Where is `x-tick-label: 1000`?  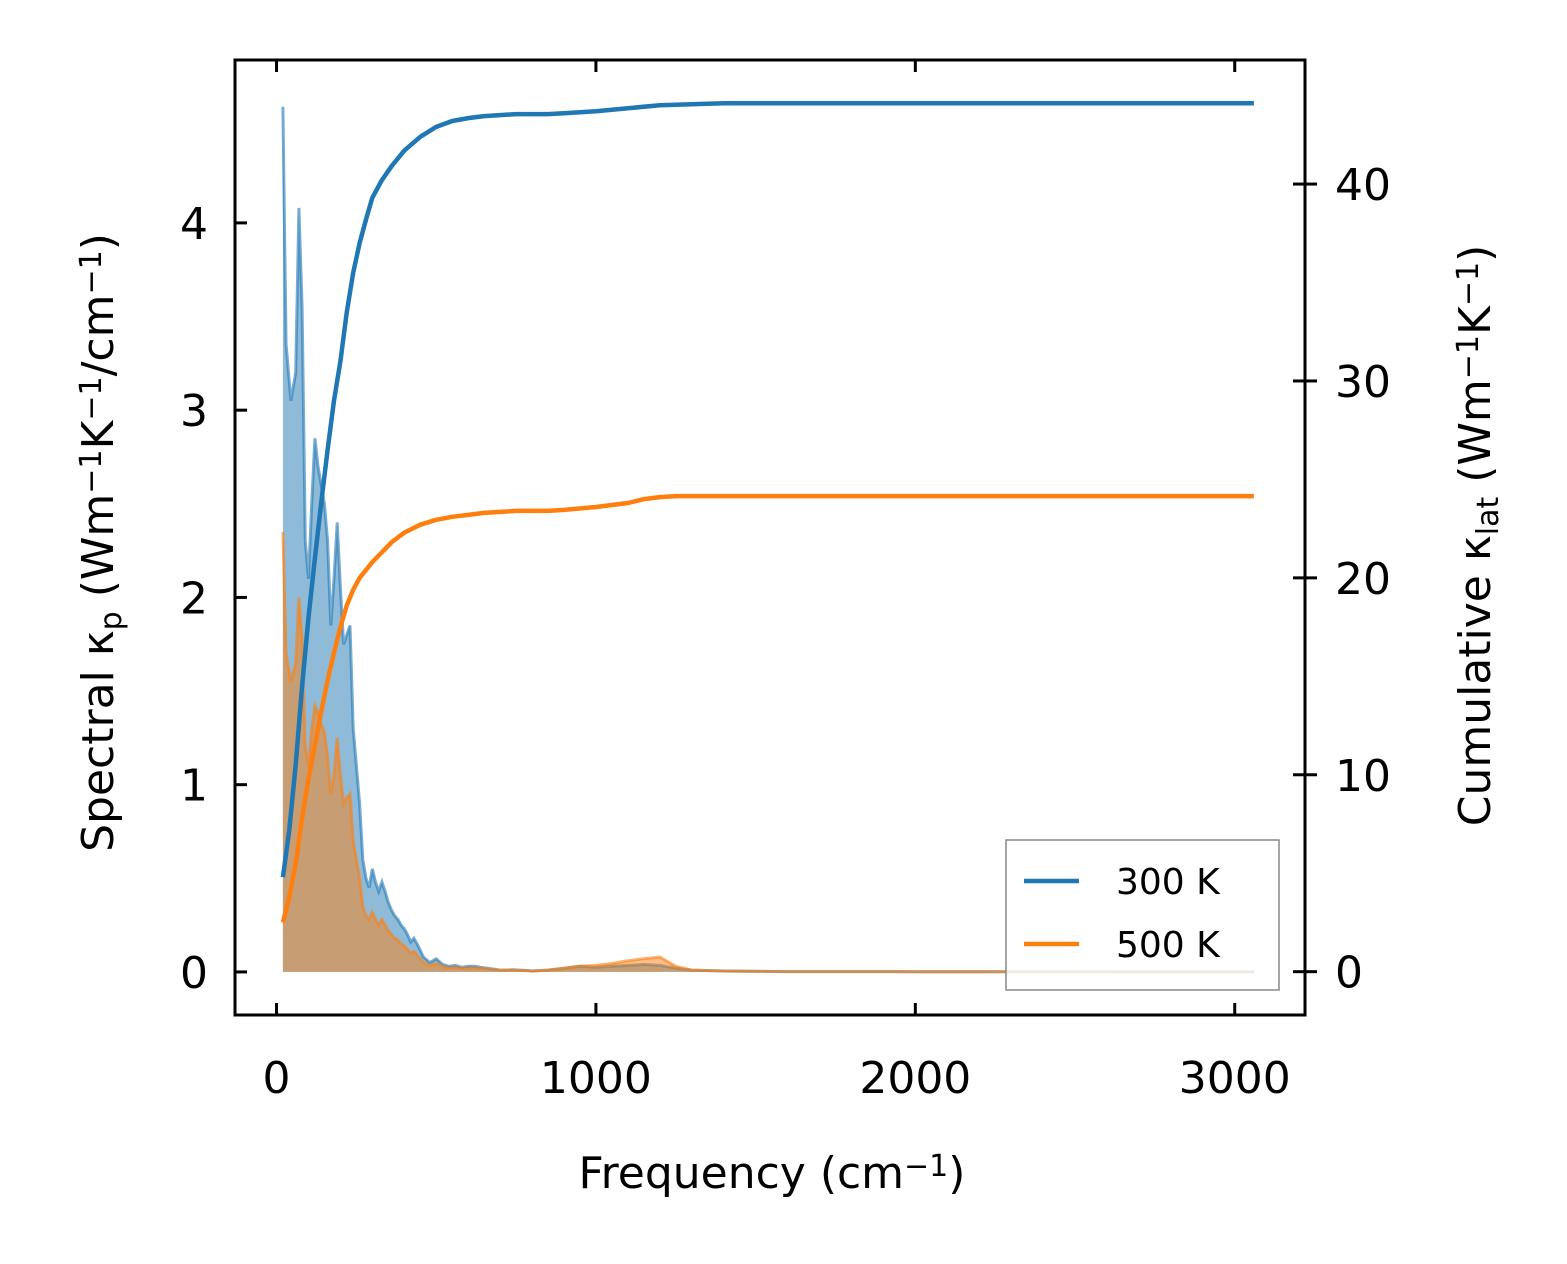
x-tick-label: 1000 is located at coordinates (596, 1078).